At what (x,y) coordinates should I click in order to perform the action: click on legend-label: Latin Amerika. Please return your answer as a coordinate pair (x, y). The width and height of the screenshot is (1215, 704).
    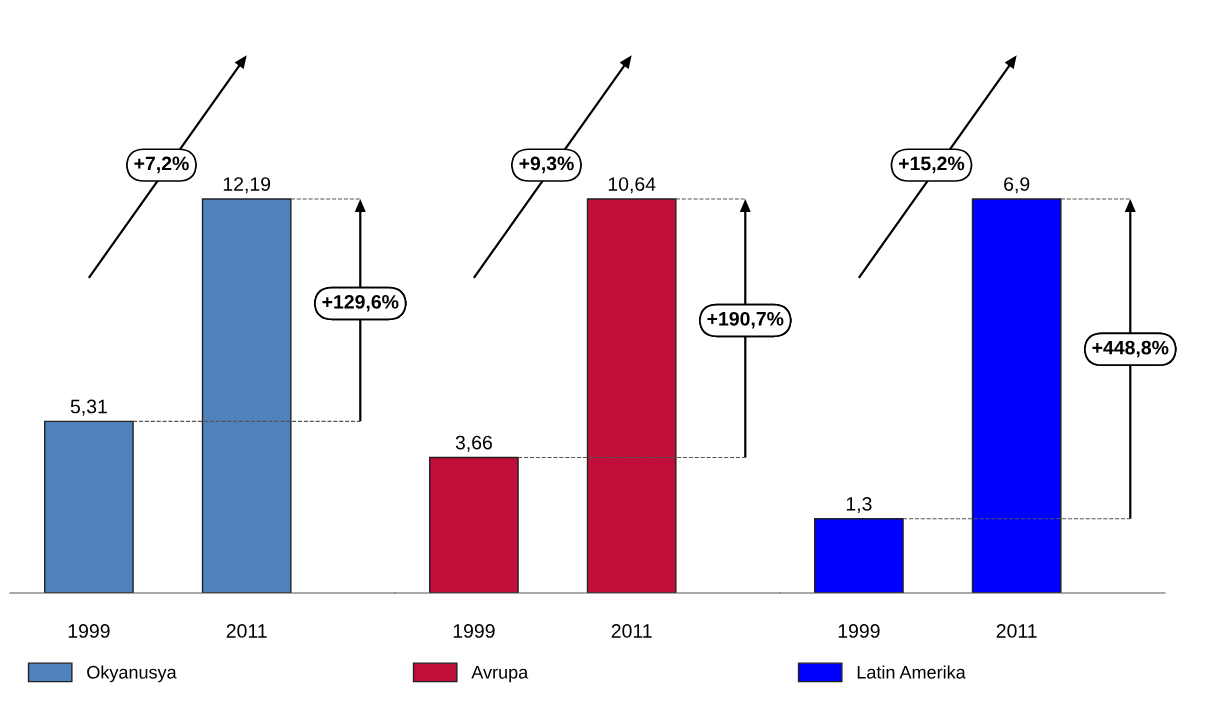
    Looking at the image, I should click on (911, 672).